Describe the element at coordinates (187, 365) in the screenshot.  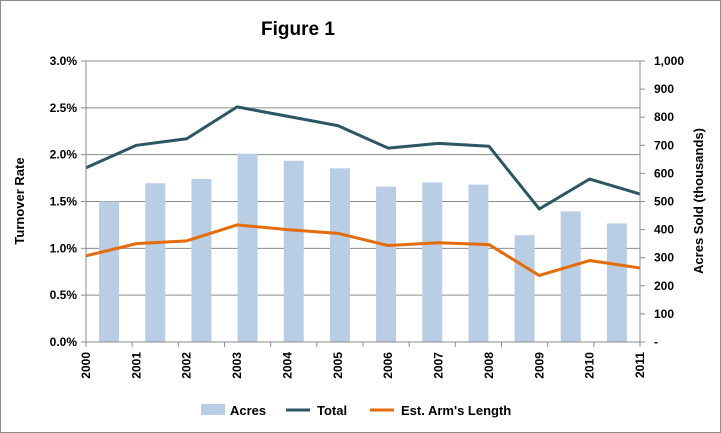
I see `x-tick-label: 2002` at that location.